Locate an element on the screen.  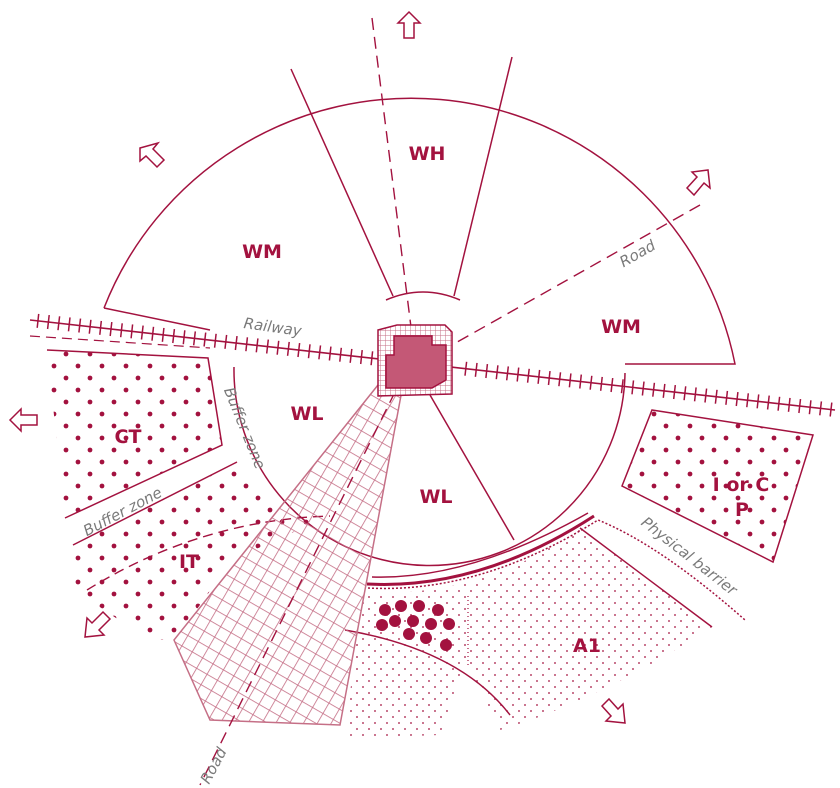
arrow-south-icon is located at coordinates (613, 710).